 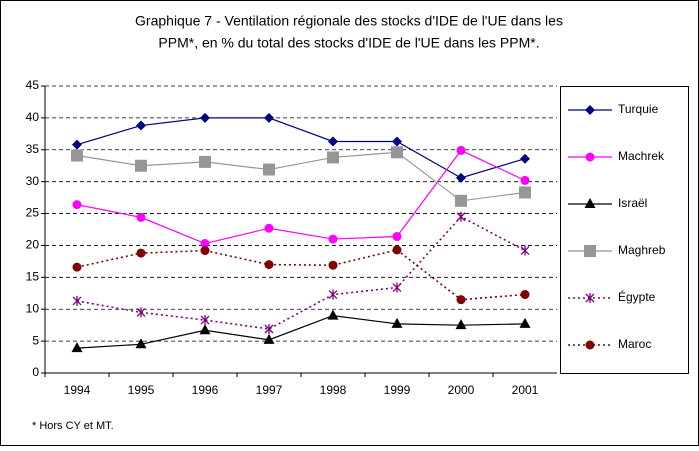 What do you see at coordinates (33, 85) in the screenshot?
I see `y-tick-label: 45` at bounding box center [33, 85].